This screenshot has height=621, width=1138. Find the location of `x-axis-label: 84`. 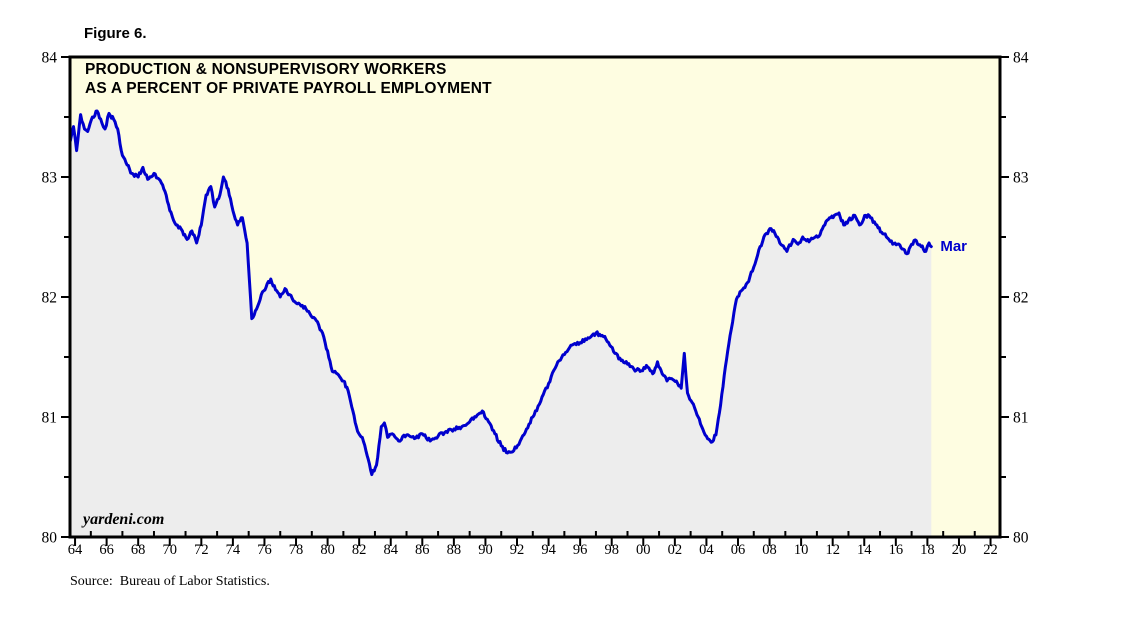

x-axis-label: 84 is located at coordinates (390, 550).